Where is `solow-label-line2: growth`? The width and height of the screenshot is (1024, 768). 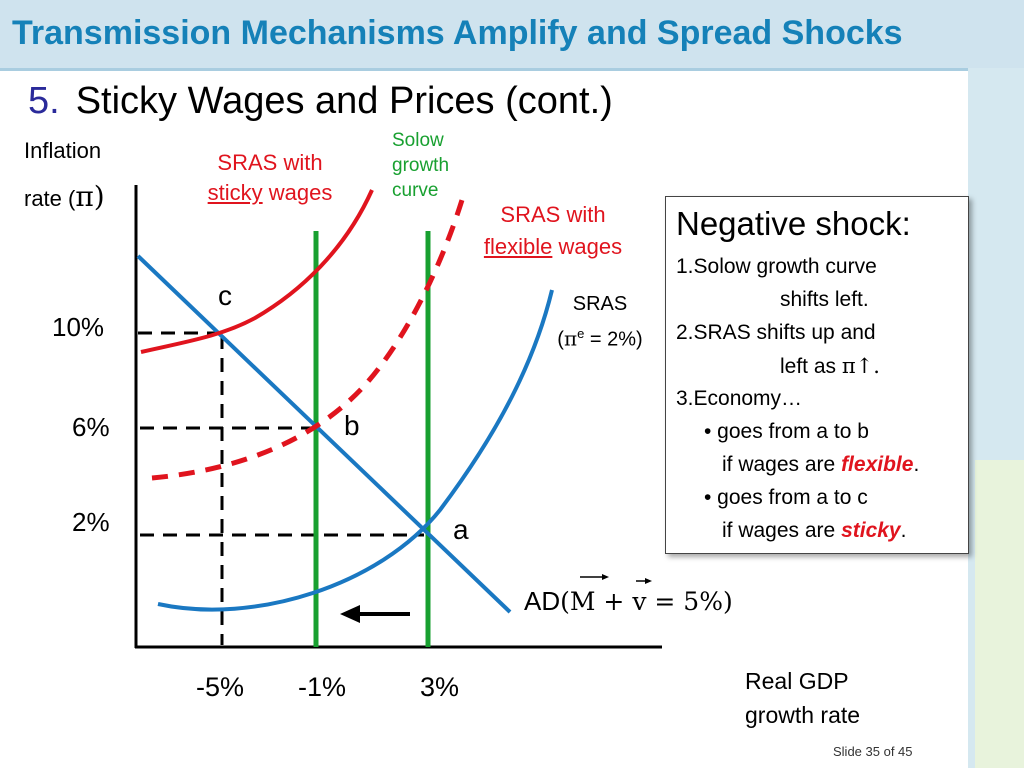
solow-label-line2: growth is located at coordinates (421, 165).